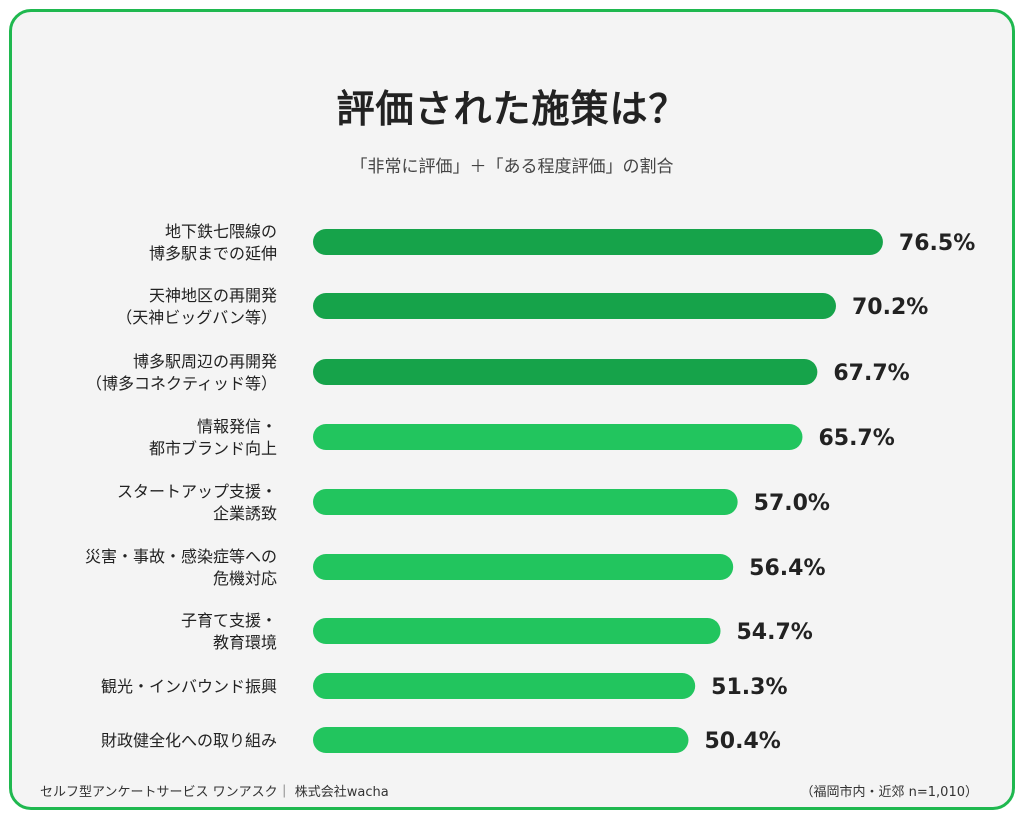 The width and height of the screenshot is (1024, 819). What do you see at coordinates (742, 741) in the screenshot?
I see `value-label-8: 50.4%` at bounding box center [742, 741].